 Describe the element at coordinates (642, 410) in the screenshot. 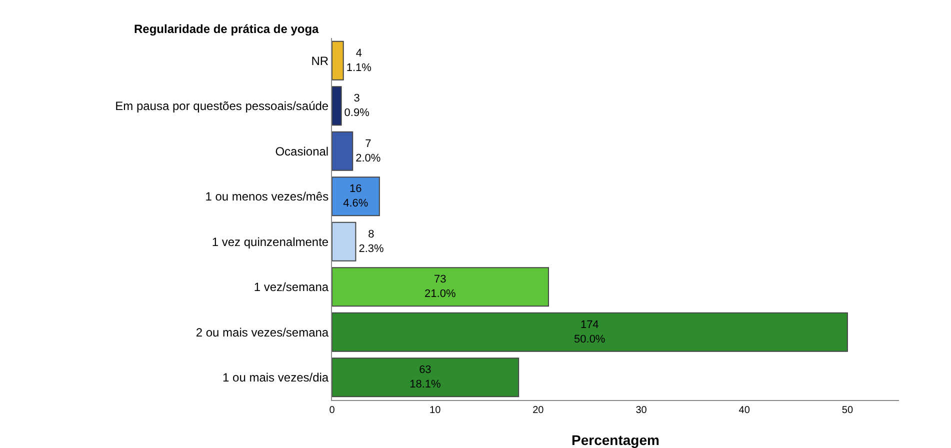

I see `x-tick-label: 30` at that location.